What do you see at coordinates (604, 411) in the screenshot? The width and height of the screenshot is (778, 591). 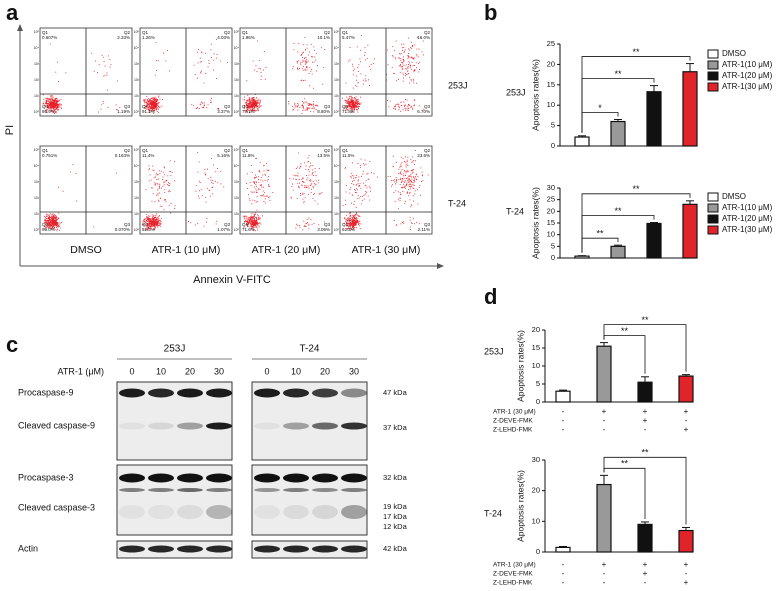 I see `condition-mark: +` at bounding box center [604, 411].